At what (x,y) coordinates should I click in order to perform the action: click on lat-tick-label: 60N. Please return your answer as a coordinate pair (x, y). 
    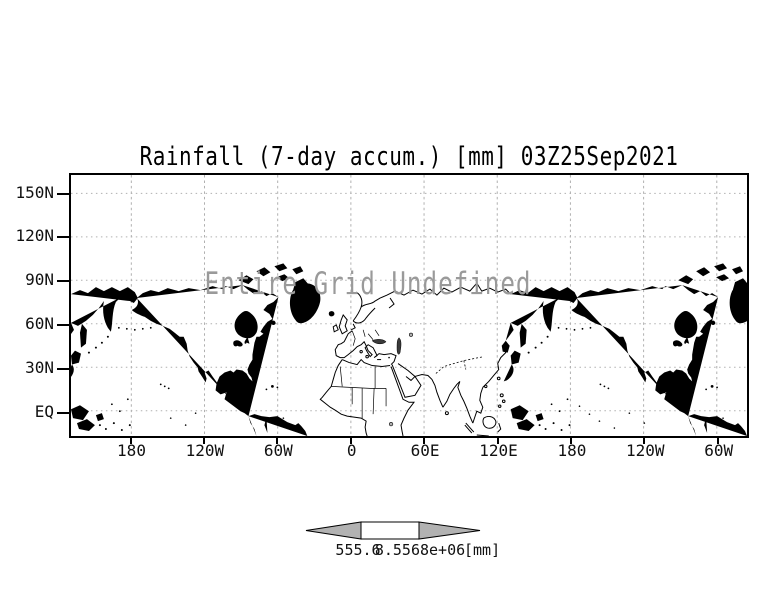
    Looking at the image, I should click on (39, 323).